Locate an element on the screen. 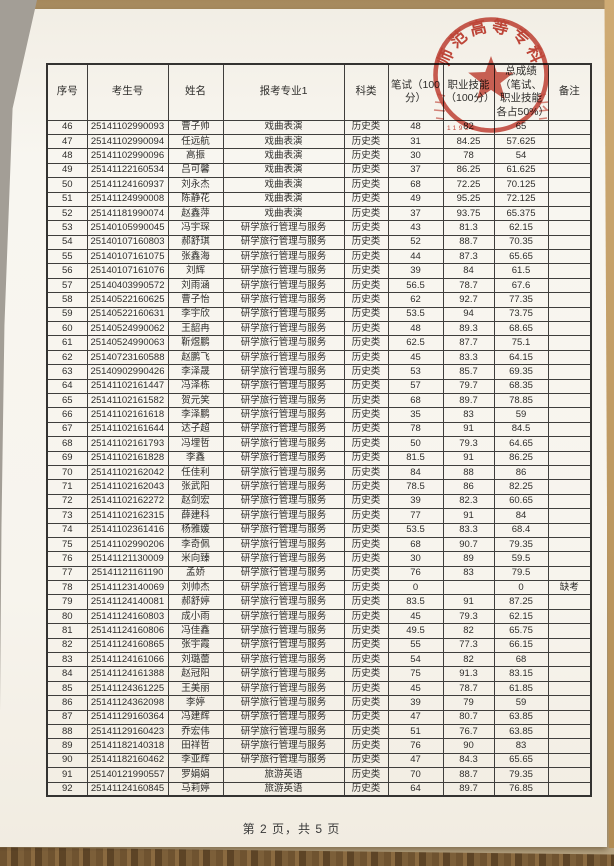  cell-total-score: 65 is located at coordinates (521, 127).